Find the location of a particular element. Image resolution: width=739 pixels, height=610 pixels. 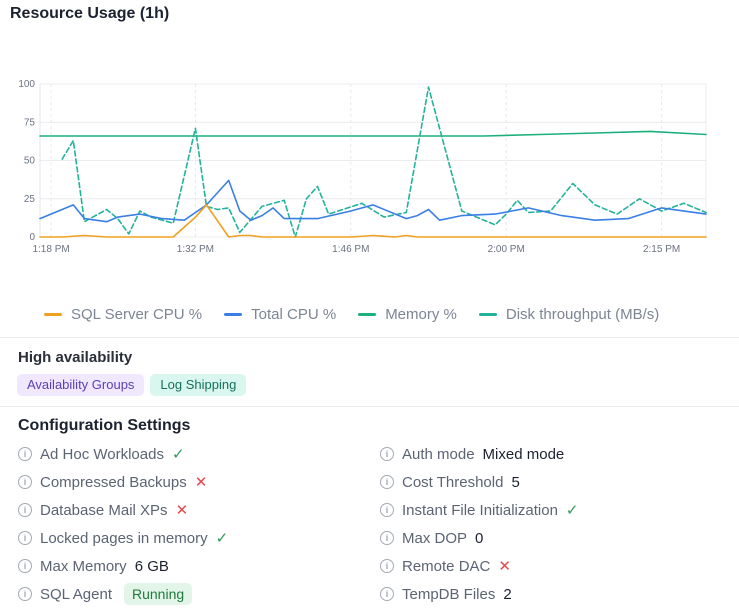

y-tick-label: 0 is located at coordinates (32, 237).